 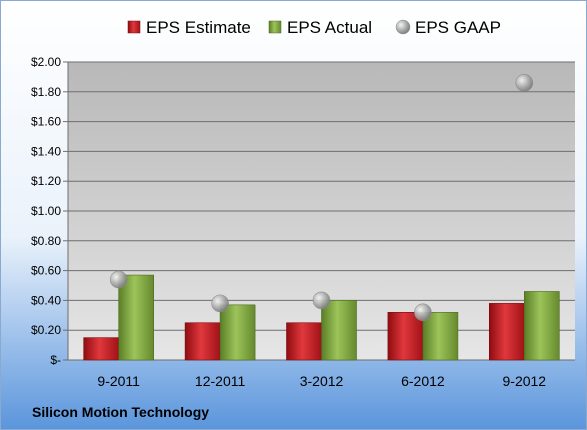 What do you see at coordinates (46, 300) in the screenshot?
I see `y-tick-label: $0.40` at bounding box center [46, 300].